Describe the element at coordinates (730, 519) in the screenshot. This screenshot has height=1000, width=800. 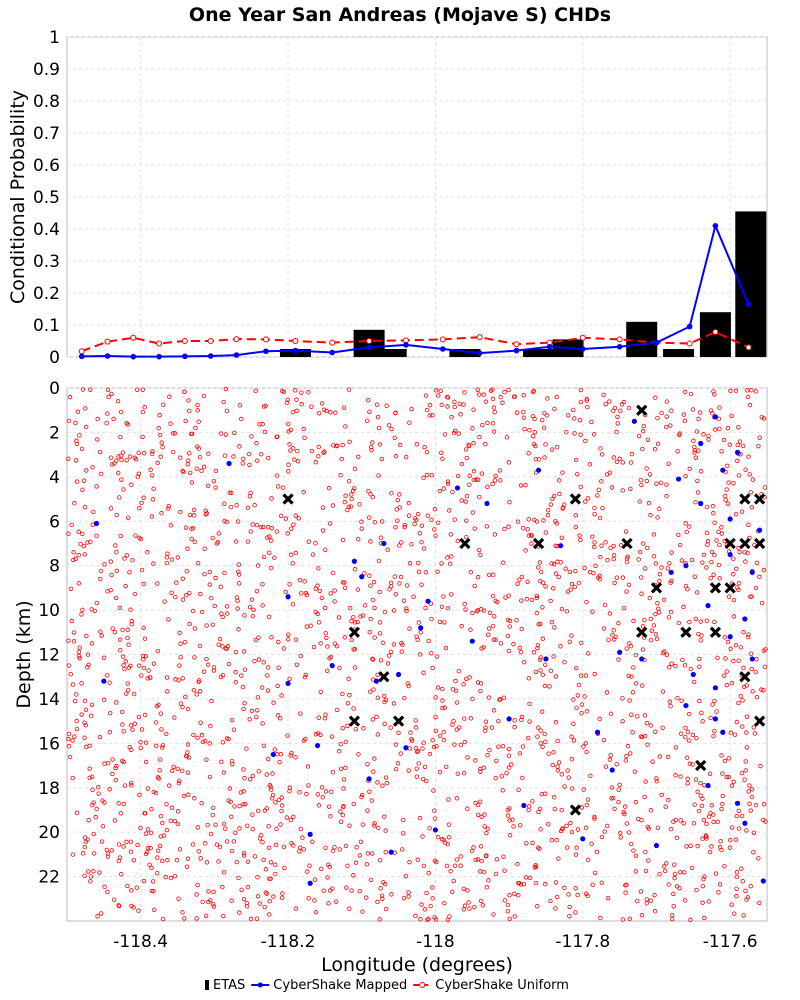
I see `mapped-dot` at that location.